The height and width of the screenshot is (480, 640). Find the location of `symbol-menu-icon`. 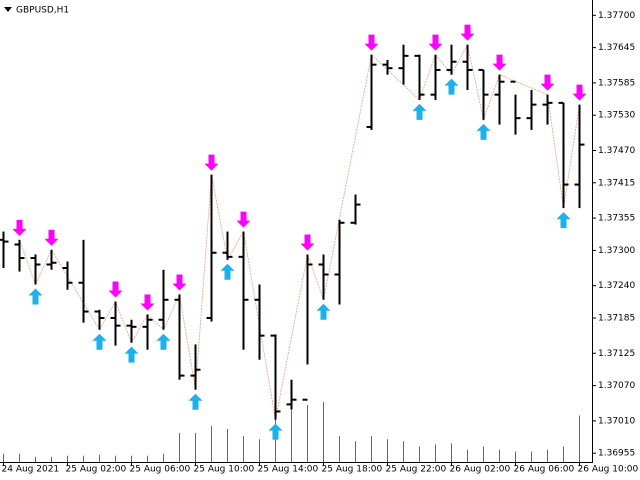

symbol-menu-icon is located at coordinates (8, 9).